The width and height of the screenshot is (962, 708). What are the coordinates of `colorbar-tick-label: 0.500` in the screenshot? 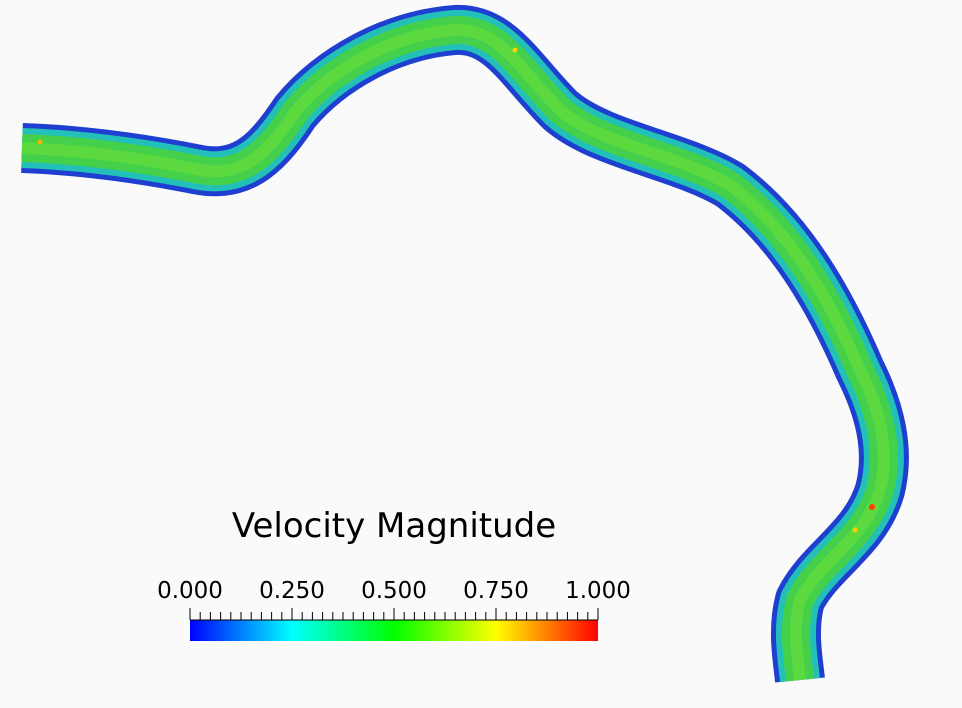 It's located at (394, 591).